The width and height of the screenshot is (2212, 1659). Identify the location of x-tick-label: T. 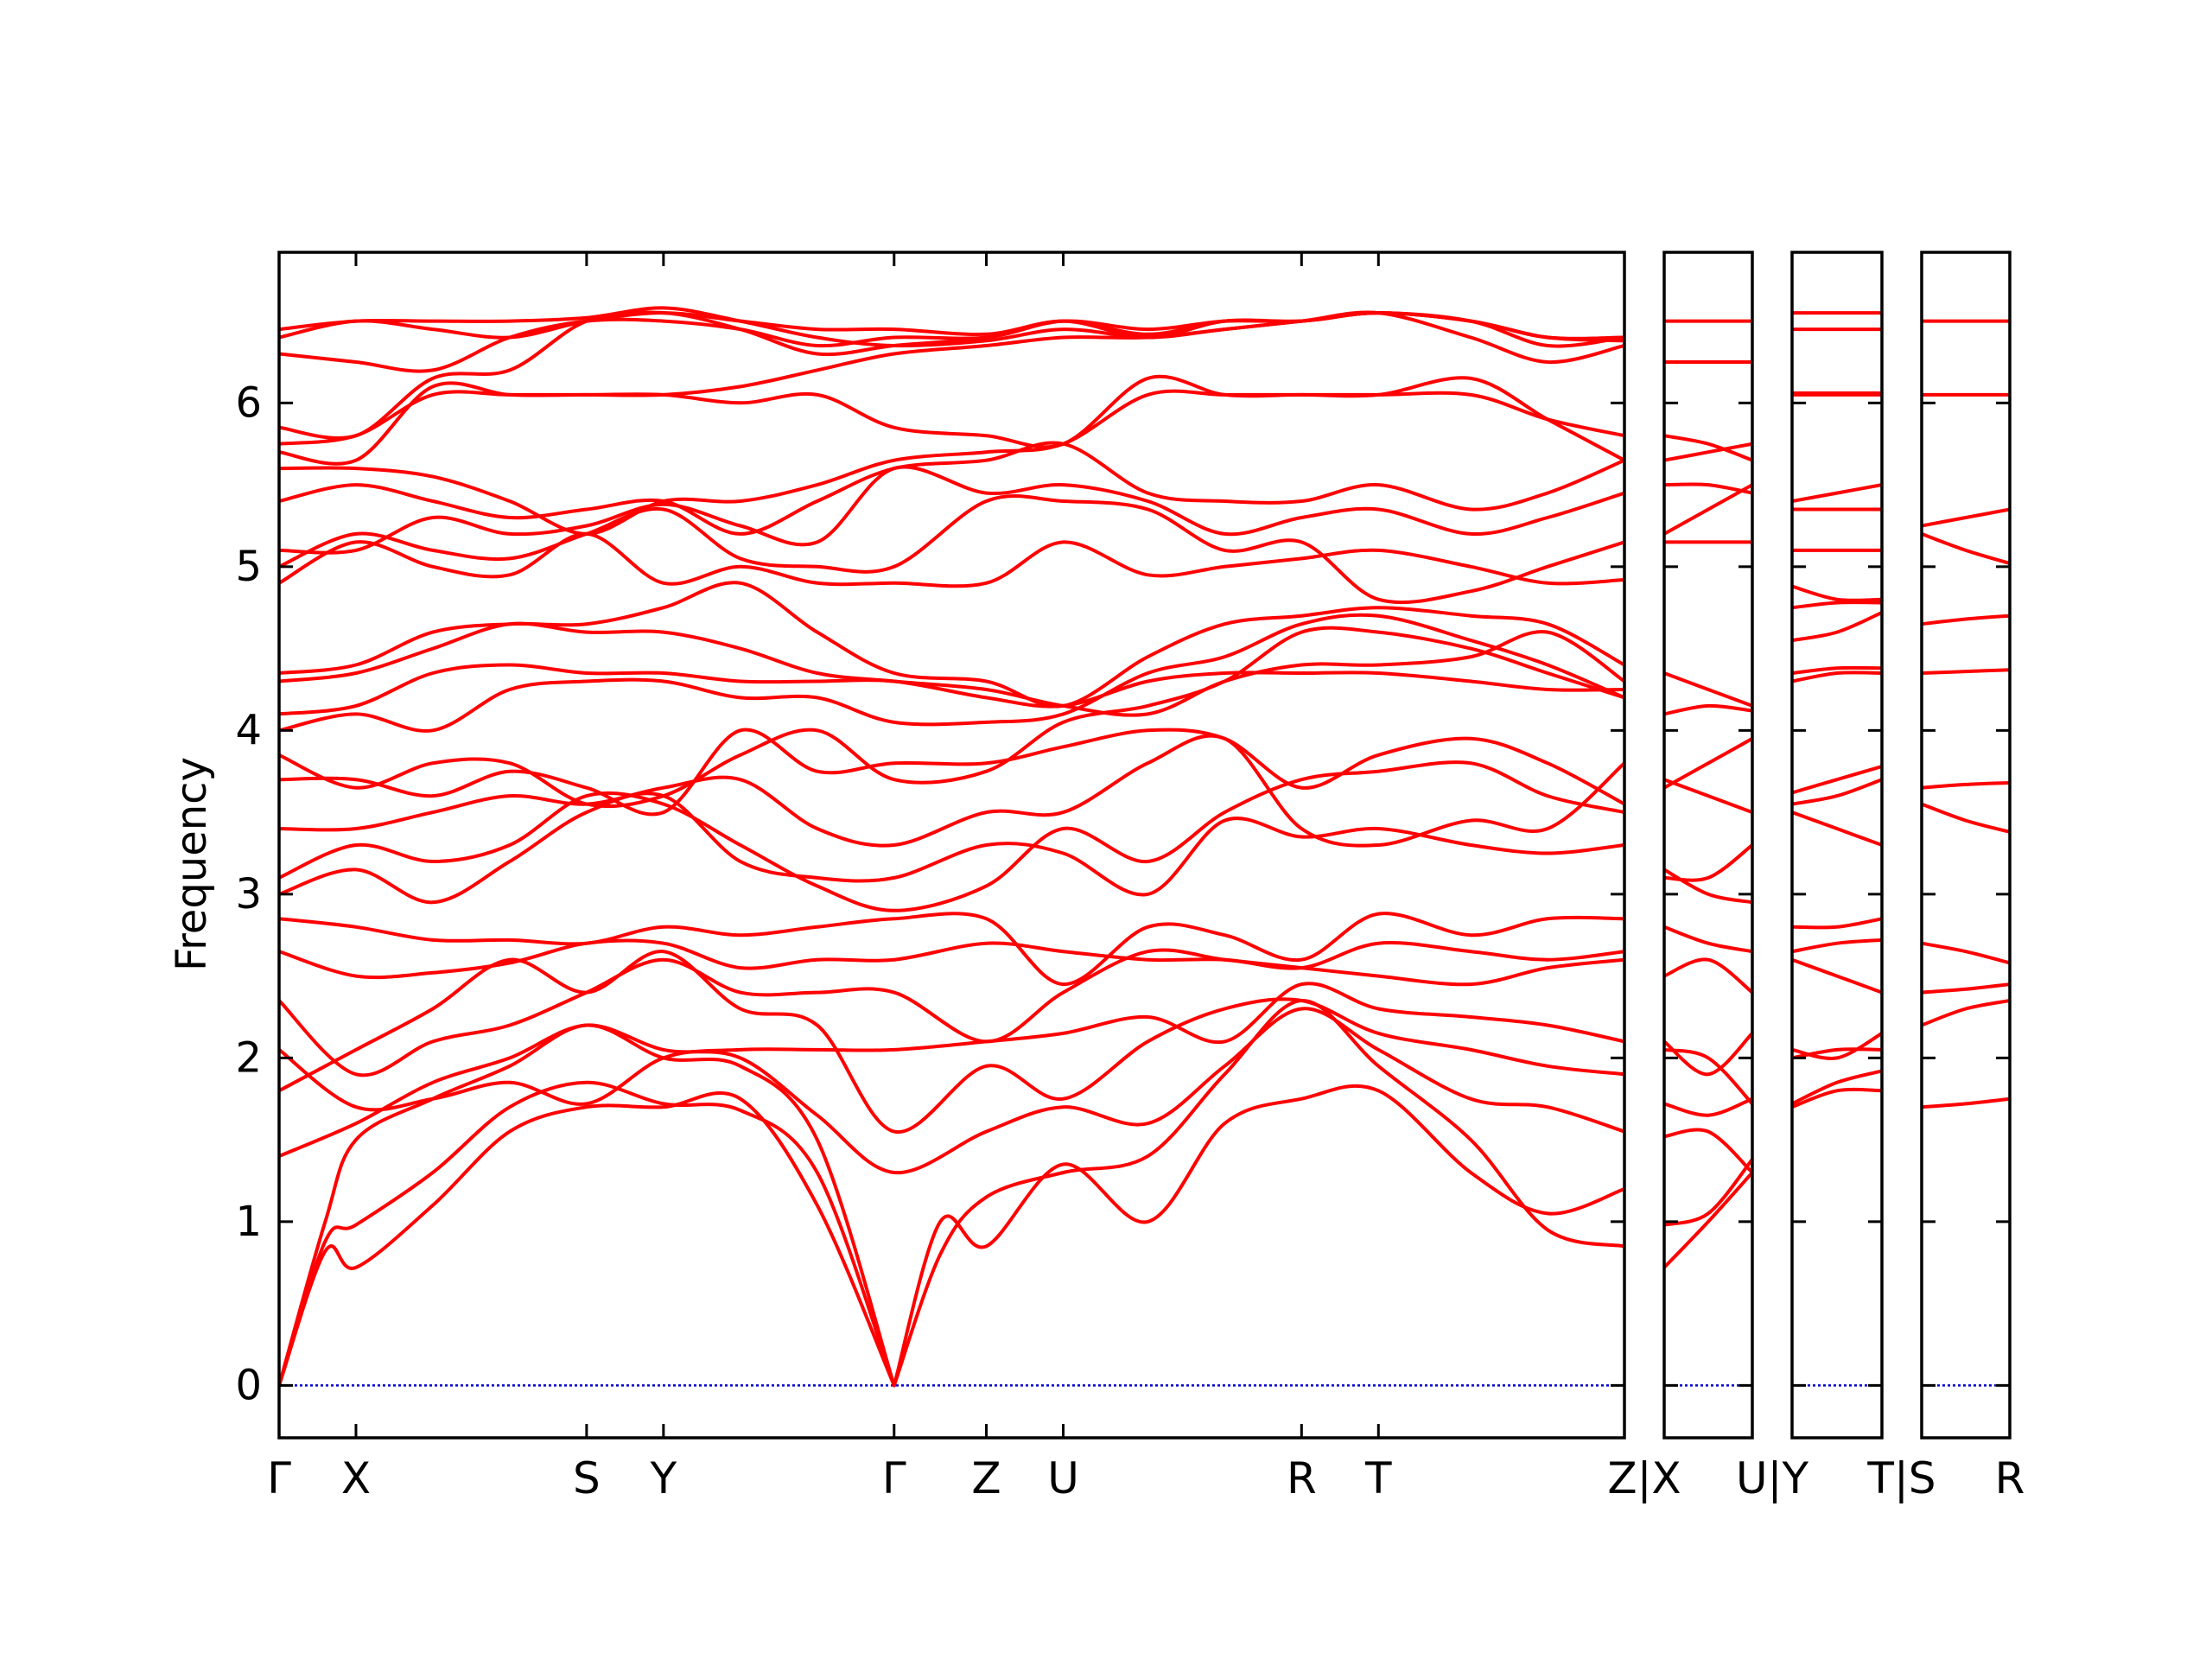
(1378, 1478).